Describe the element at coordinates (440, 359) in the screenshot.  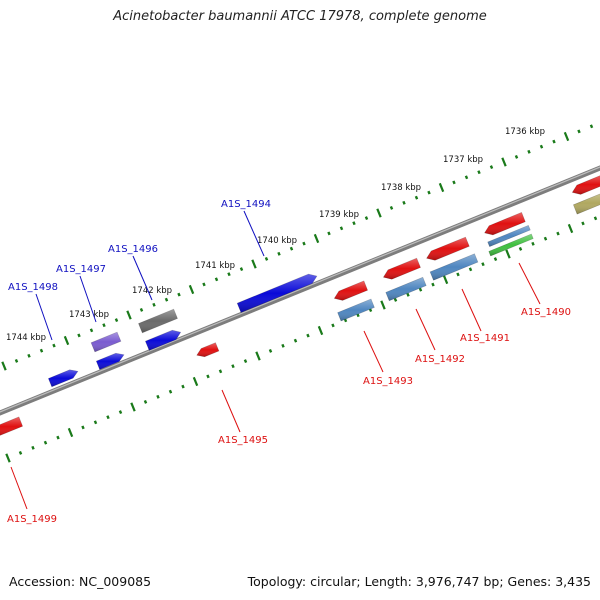
I see `gene-label: A1S_1492` at that location.